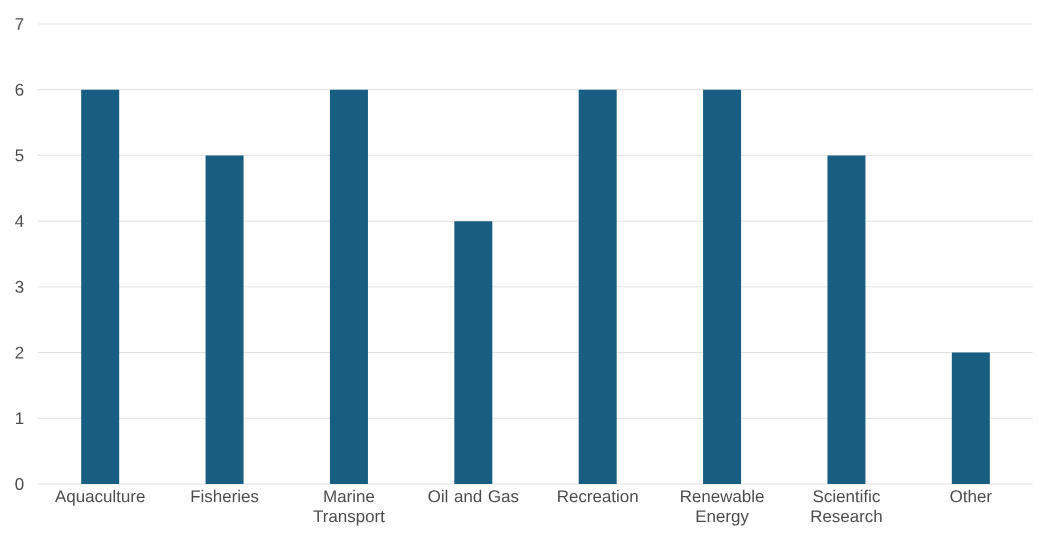 The height and width of the screenshot is (551, 1038). I want to click on y-tick-label: 1, so click(20, 418).